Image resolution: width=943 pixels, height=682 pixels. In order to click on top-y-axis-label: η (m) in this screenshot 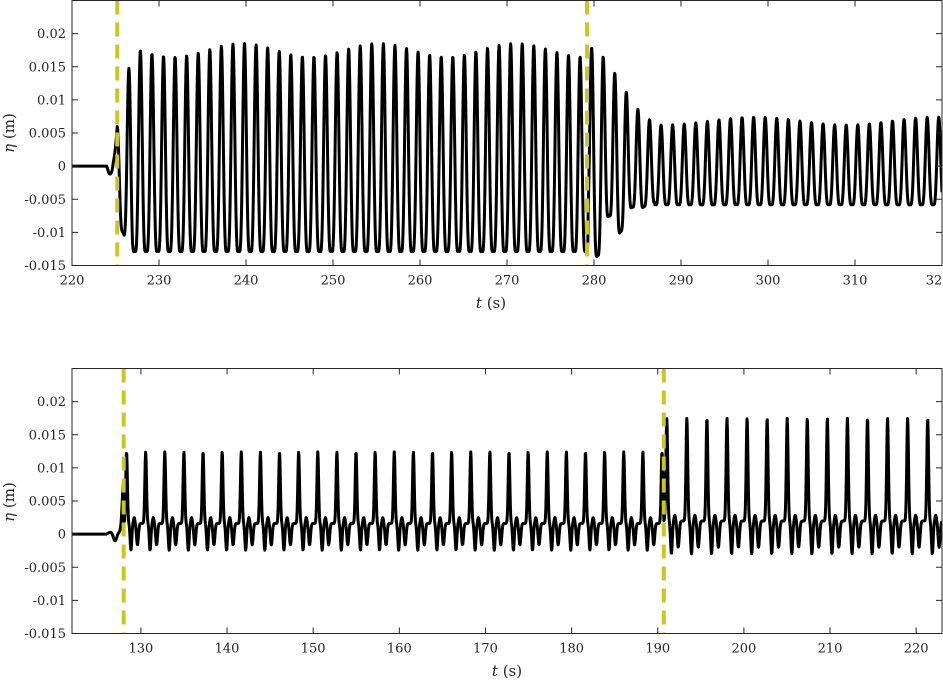, I will do `click(9, 133)`.